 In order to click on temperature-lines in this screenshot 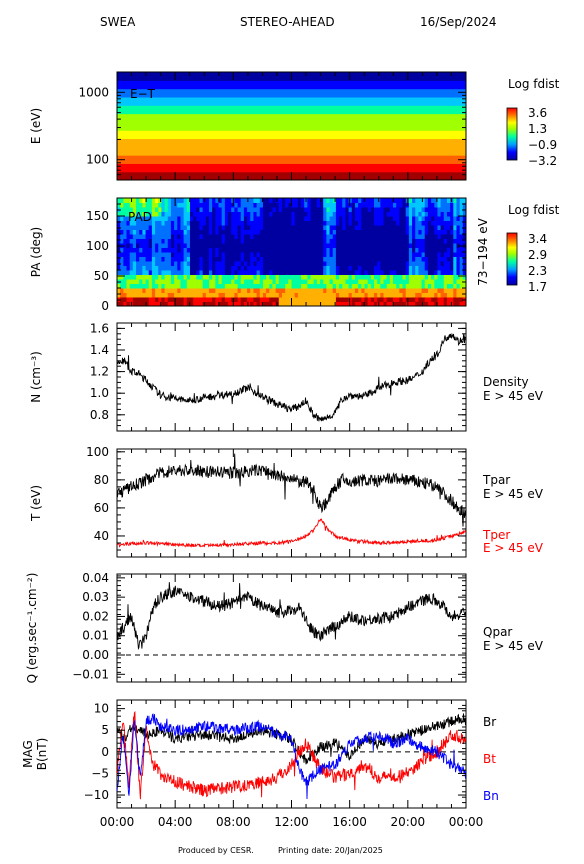, I will do `click(291, 500)`.